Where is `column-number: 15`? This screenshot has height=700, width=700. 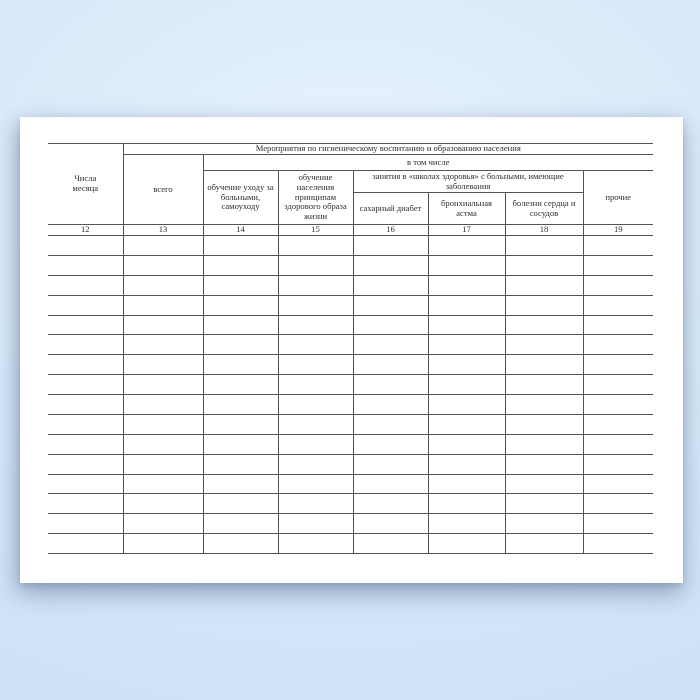
column-number: 15 is located at coordinates (315, 230).